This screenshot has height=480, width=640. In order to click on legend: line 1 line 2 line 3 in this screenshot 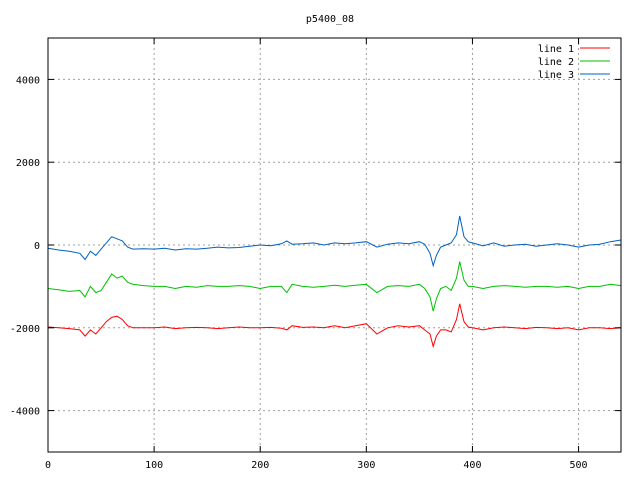, I will do `click(574, 62)`.